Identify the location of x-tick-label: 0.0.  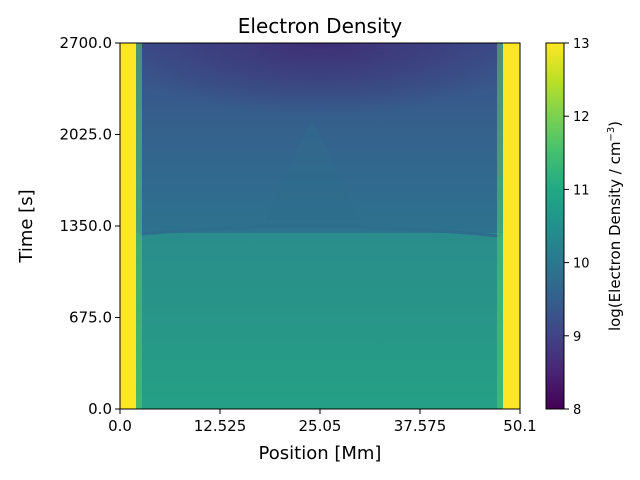
(120, 426).